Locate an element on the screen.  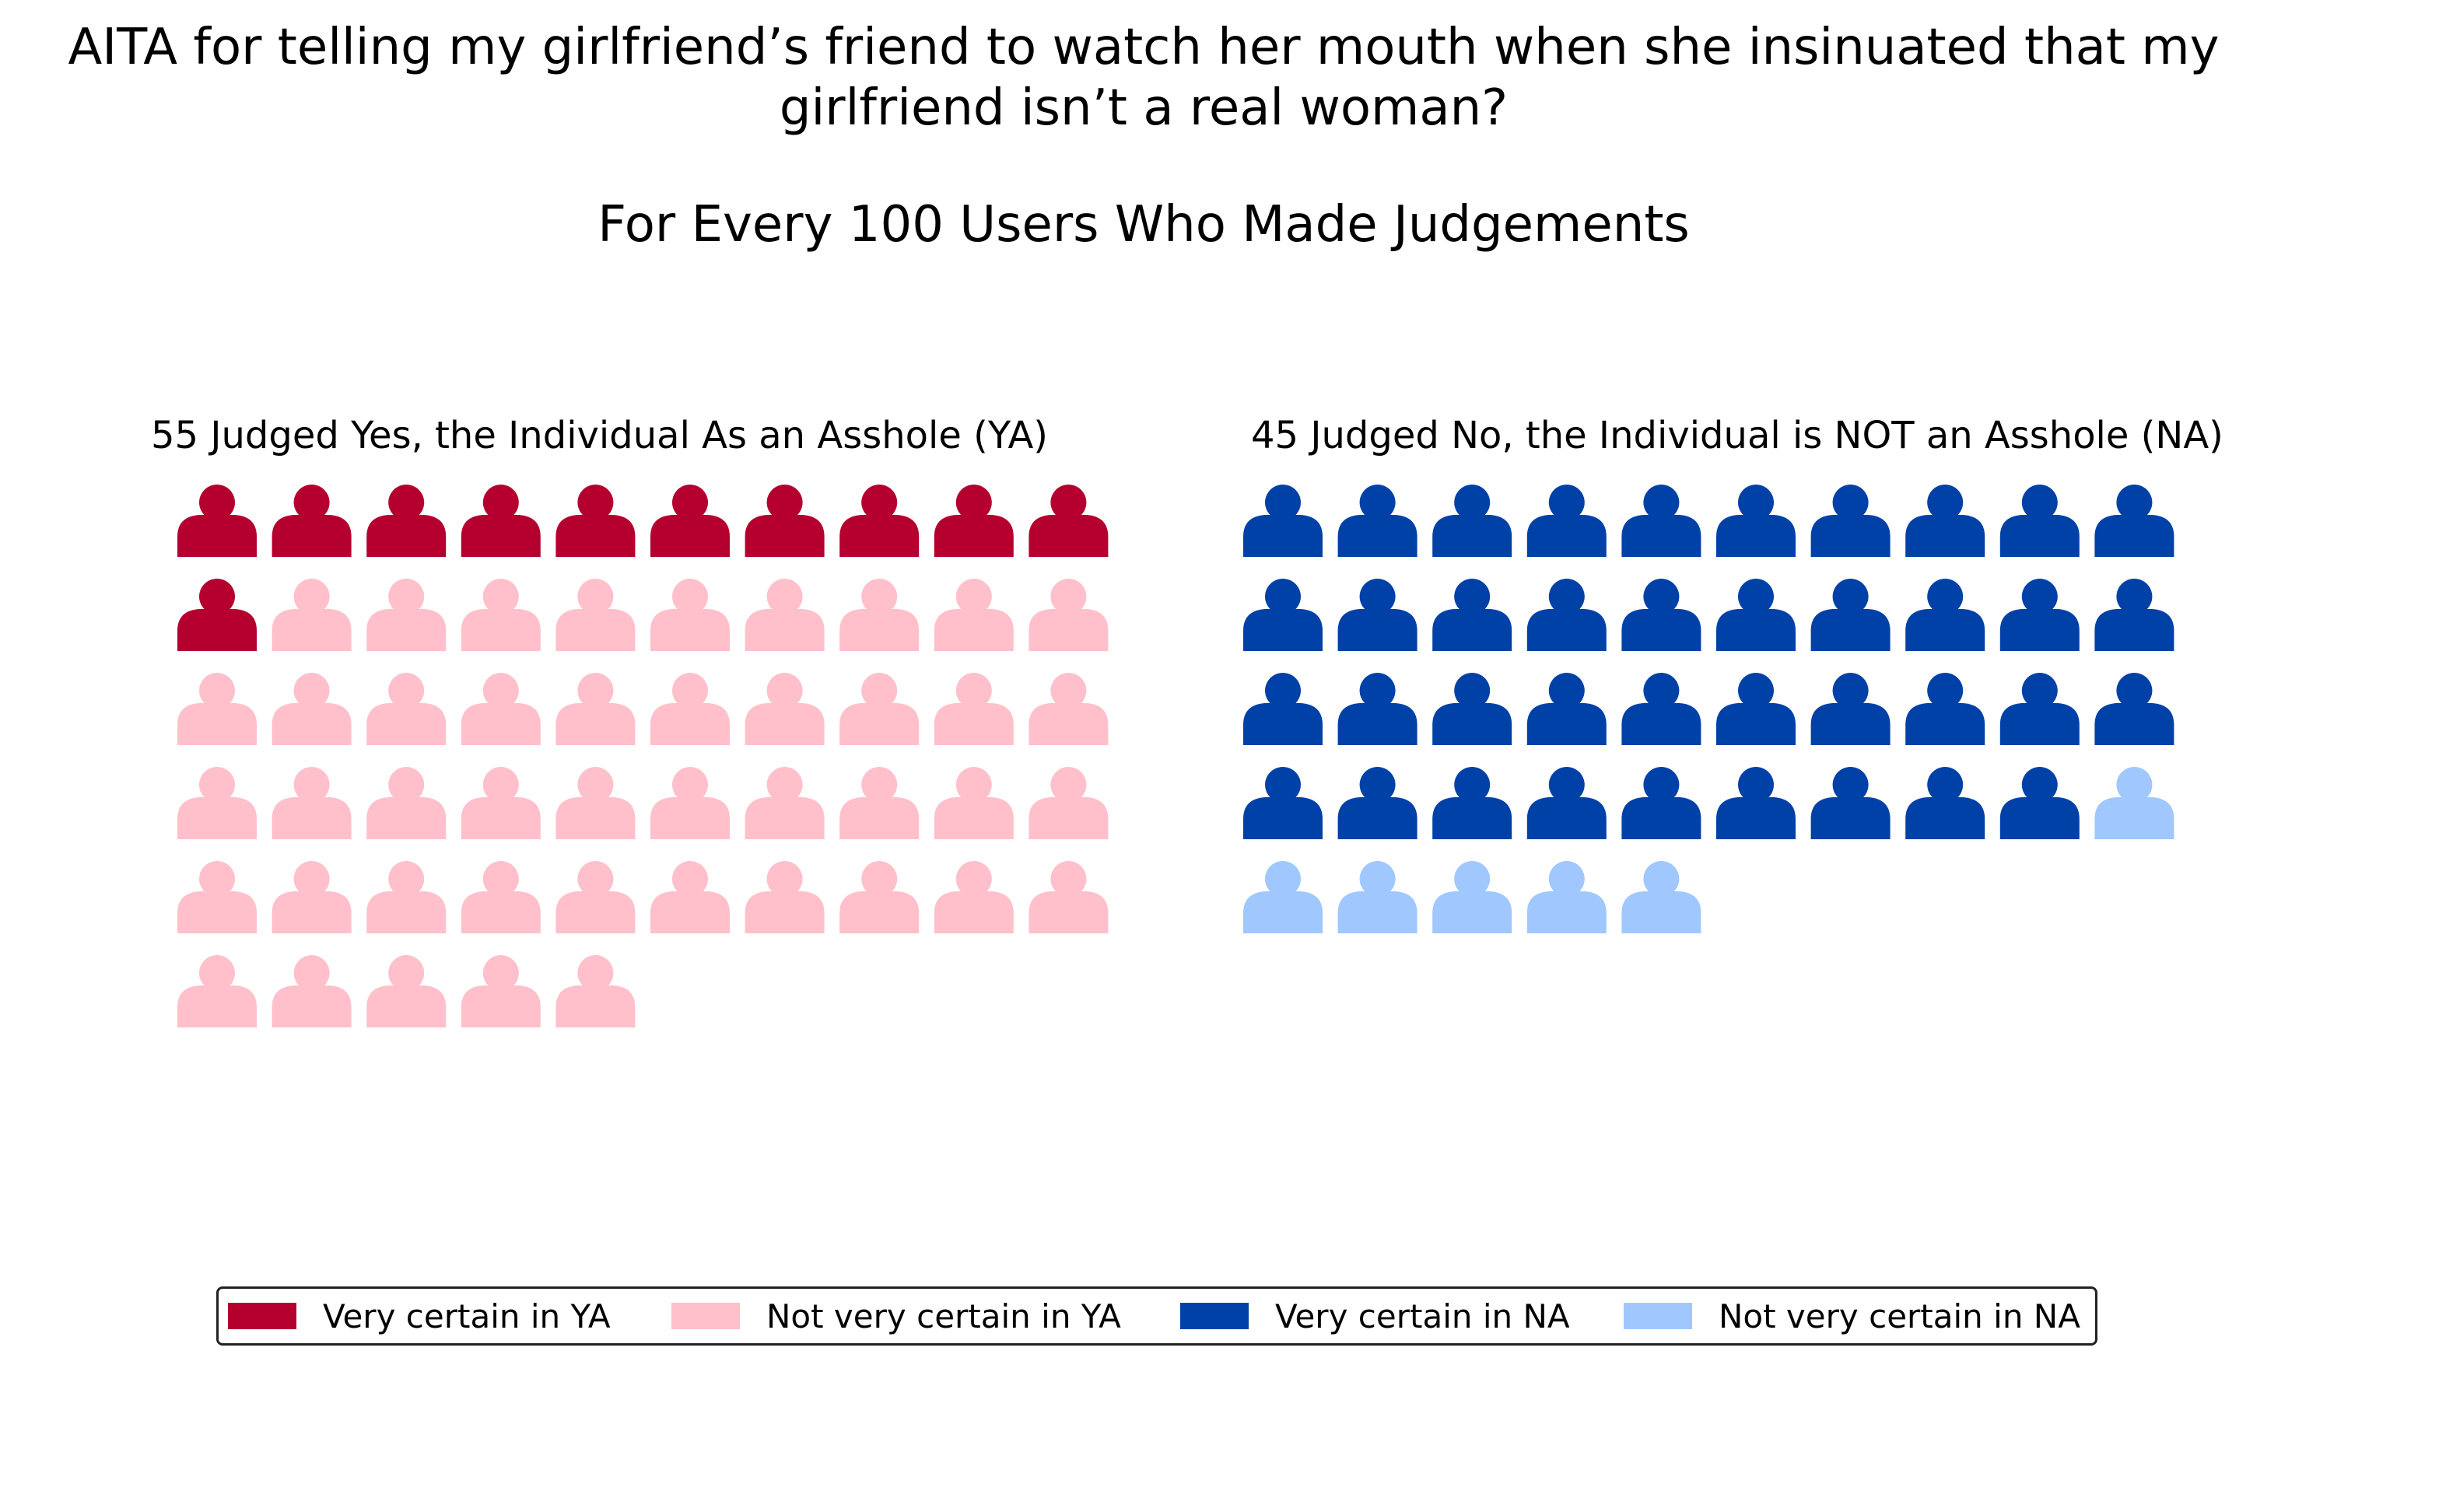
legend-item-very-certain-ya: Very certain in YA is located at coordinates (419, 1316).